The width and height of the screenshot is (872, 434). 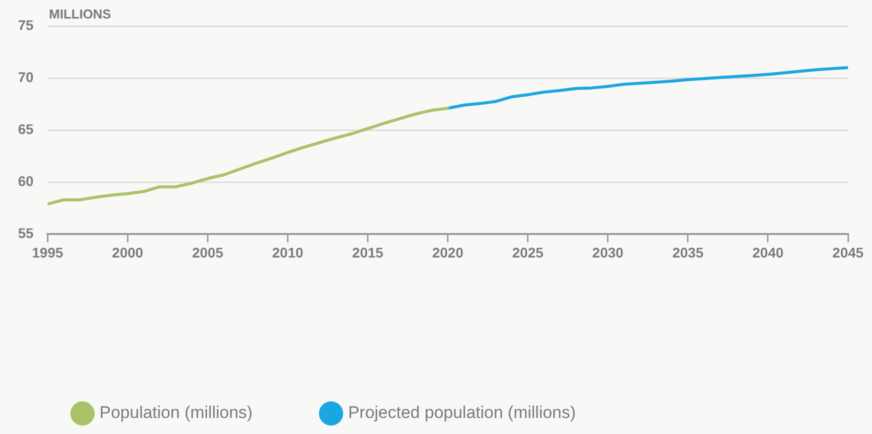 What do you see at coordinates (128, 252) in the screenshot?
I see `x-tick-label: 2000` at bounding box center [128, 252].